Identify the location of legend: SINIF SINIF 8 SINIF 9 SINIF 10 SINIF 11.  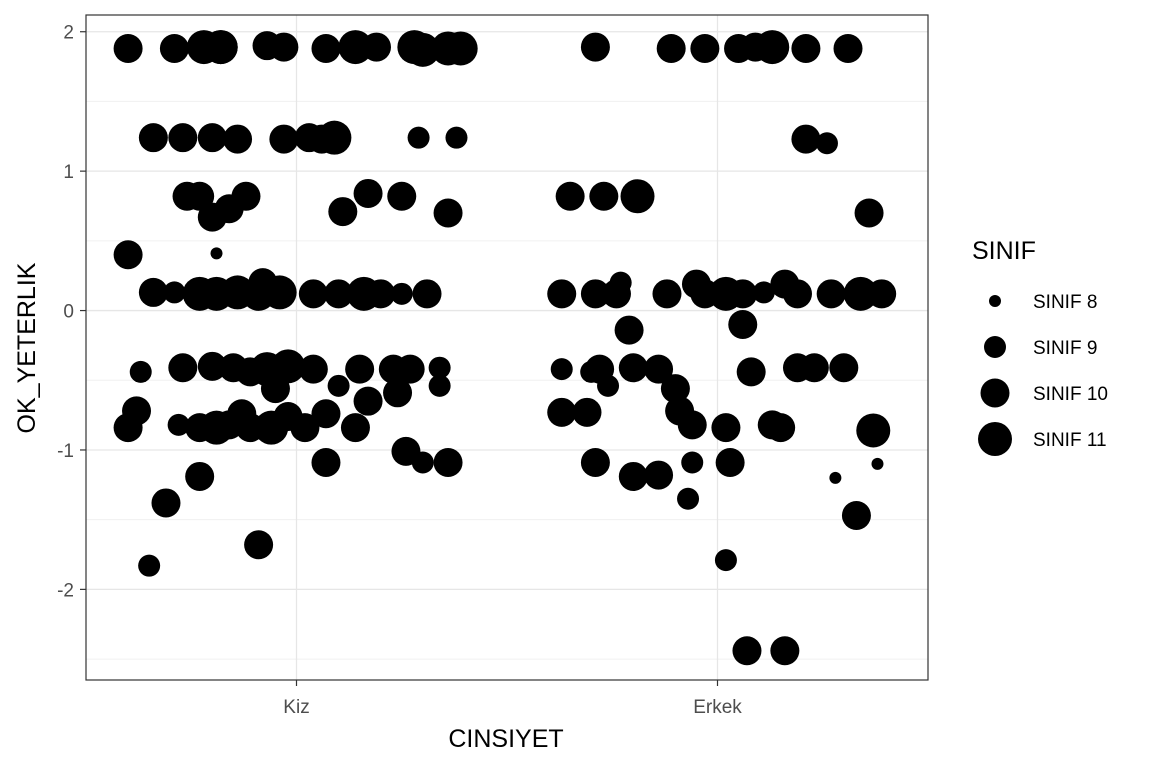
(1040, 346).